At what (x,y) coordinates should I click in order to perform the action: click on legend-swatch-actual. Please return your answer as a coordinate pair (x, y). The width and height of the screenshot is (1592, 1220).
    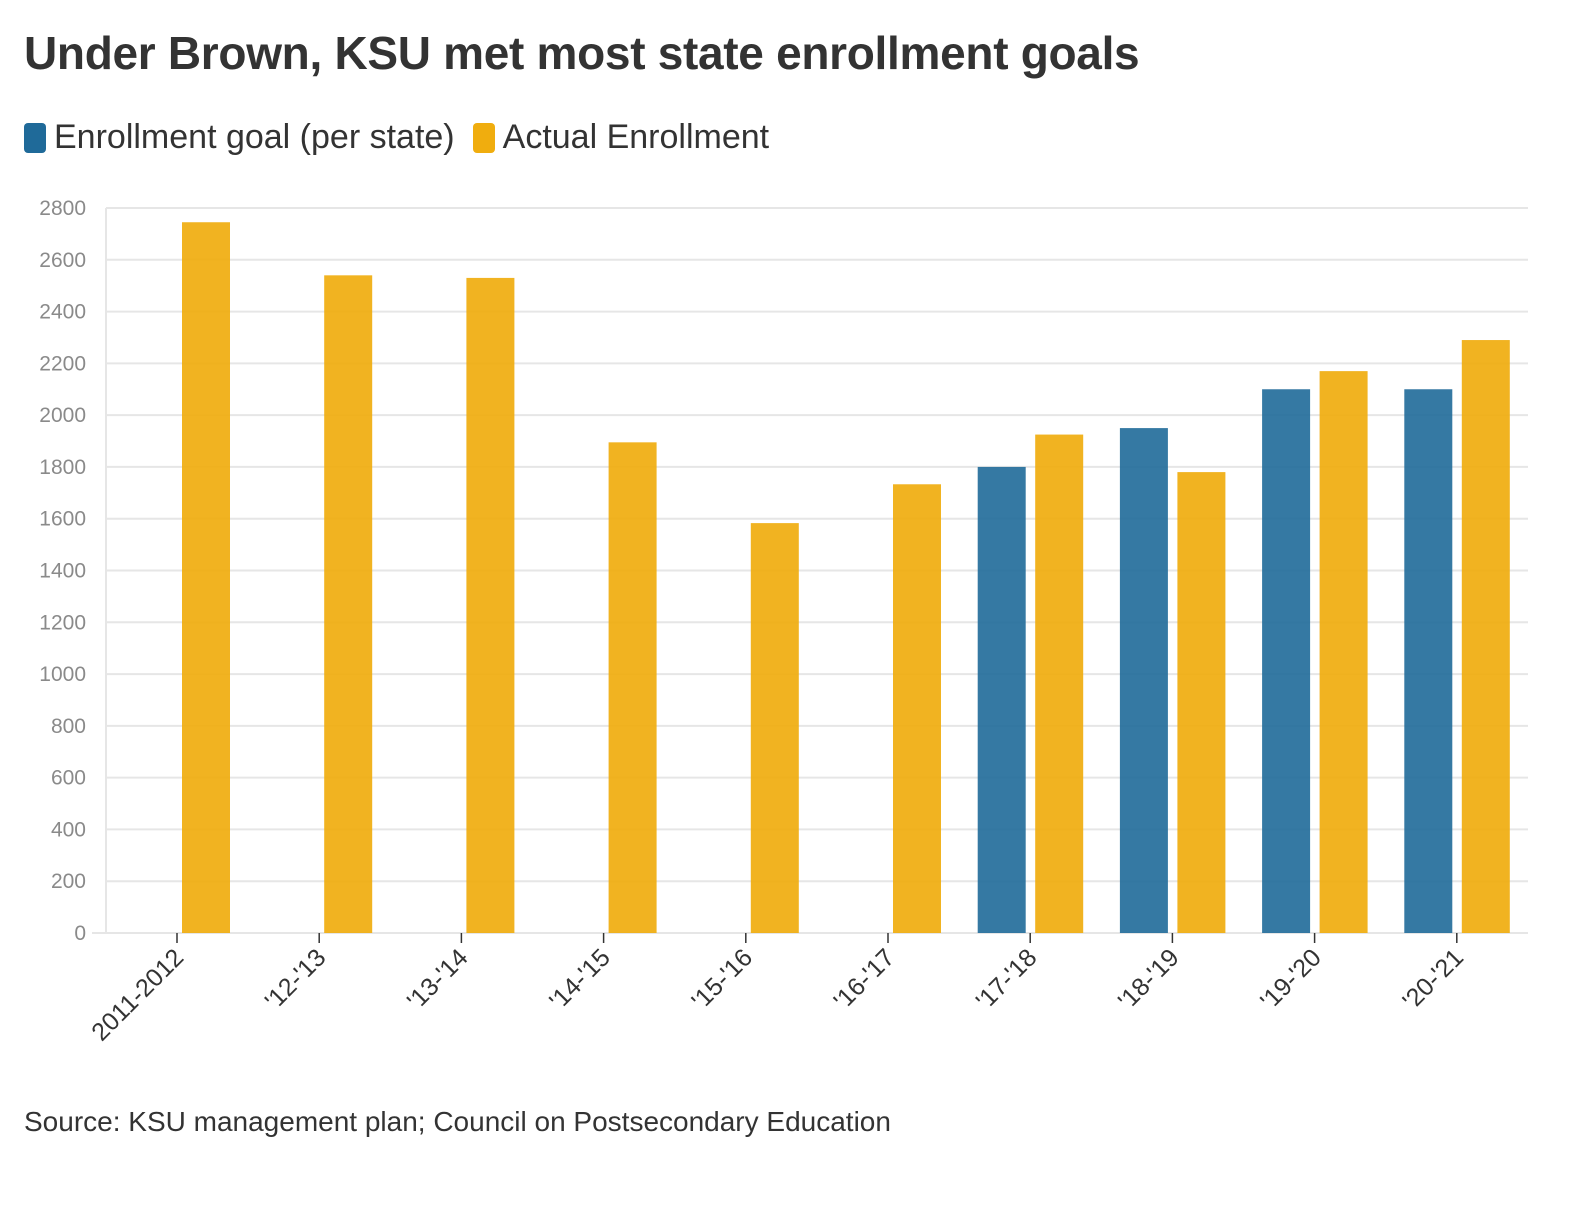
    Looking at the image, I should click on (483, 137).